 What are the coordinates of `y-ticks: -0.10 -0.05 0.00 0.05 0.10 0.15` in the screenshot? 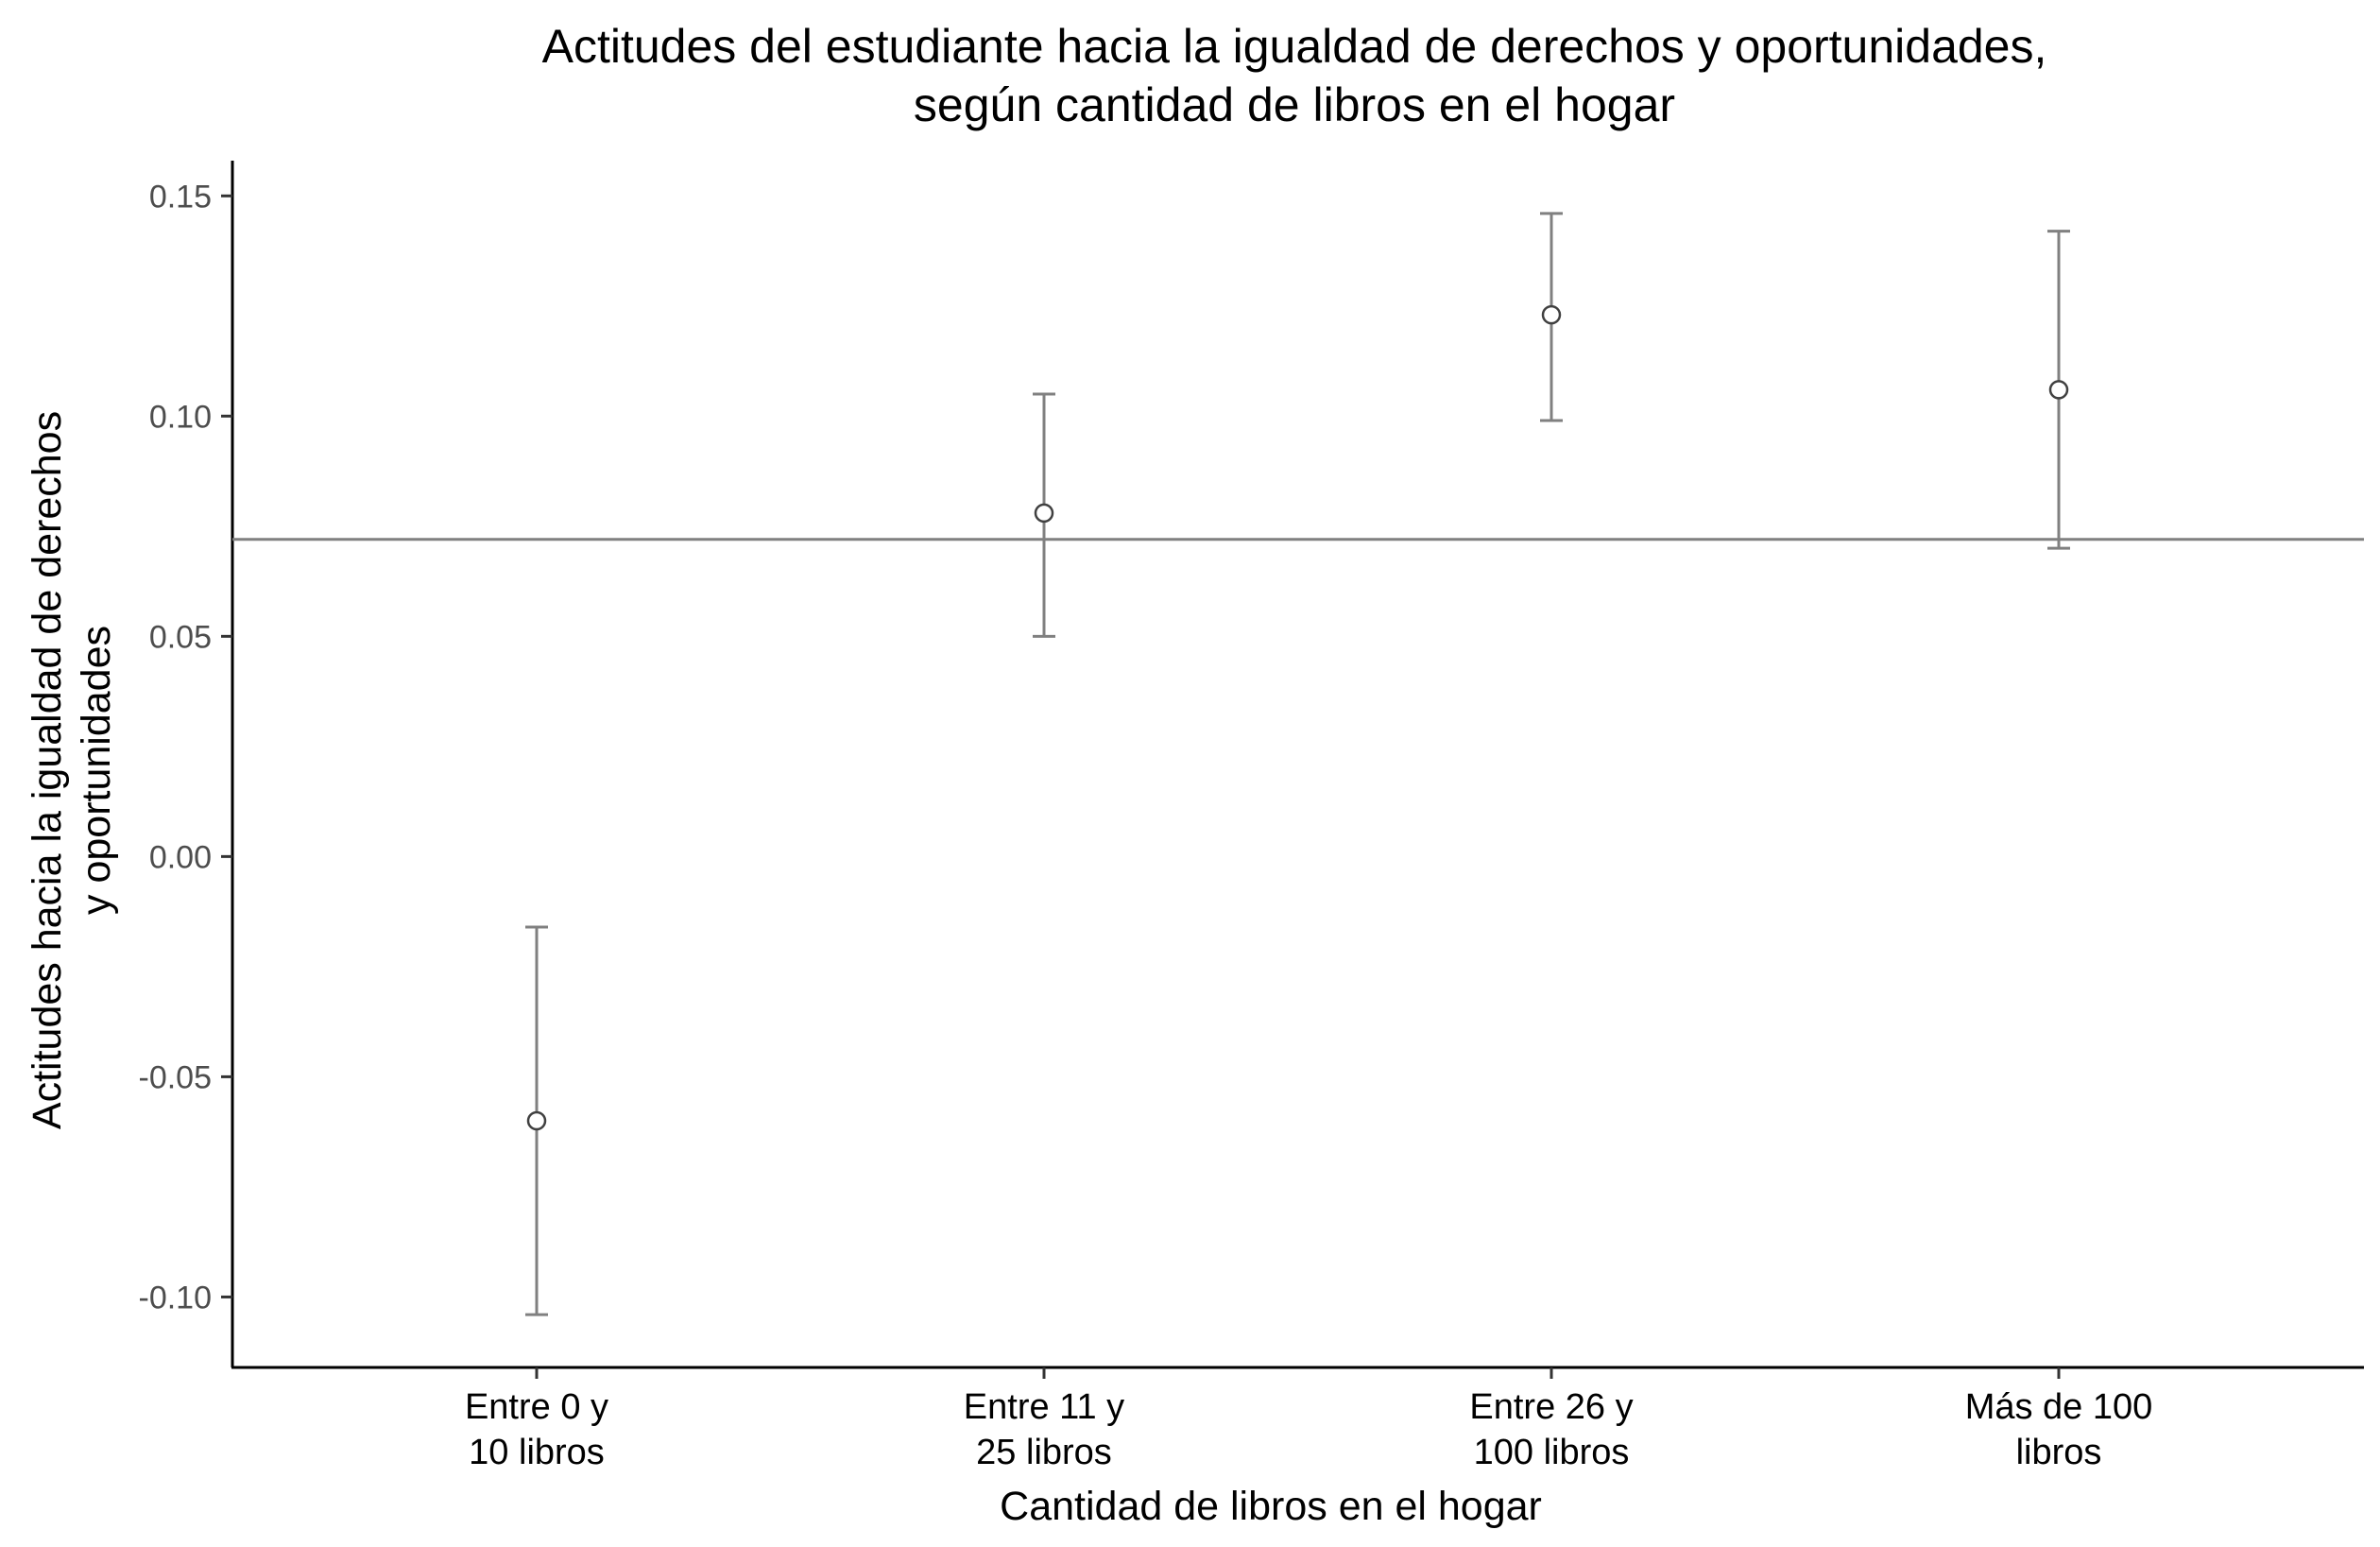 It's located at (185, 747).